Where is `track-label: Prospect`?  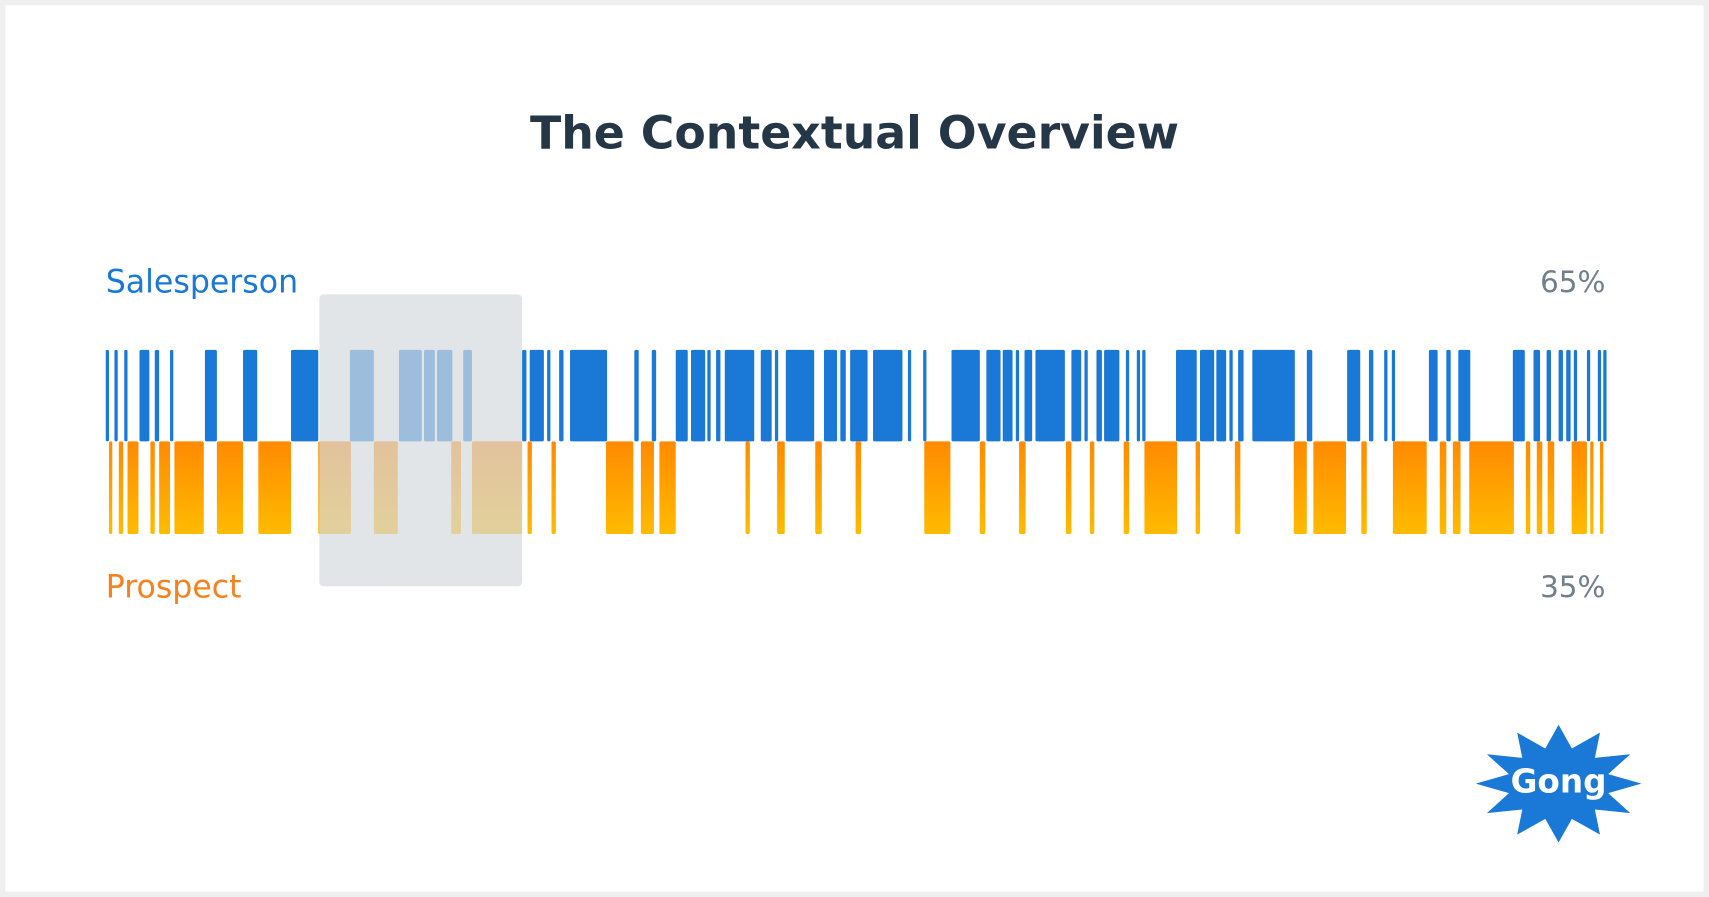 track-label: Prospect is located at coordinates (174, 588).